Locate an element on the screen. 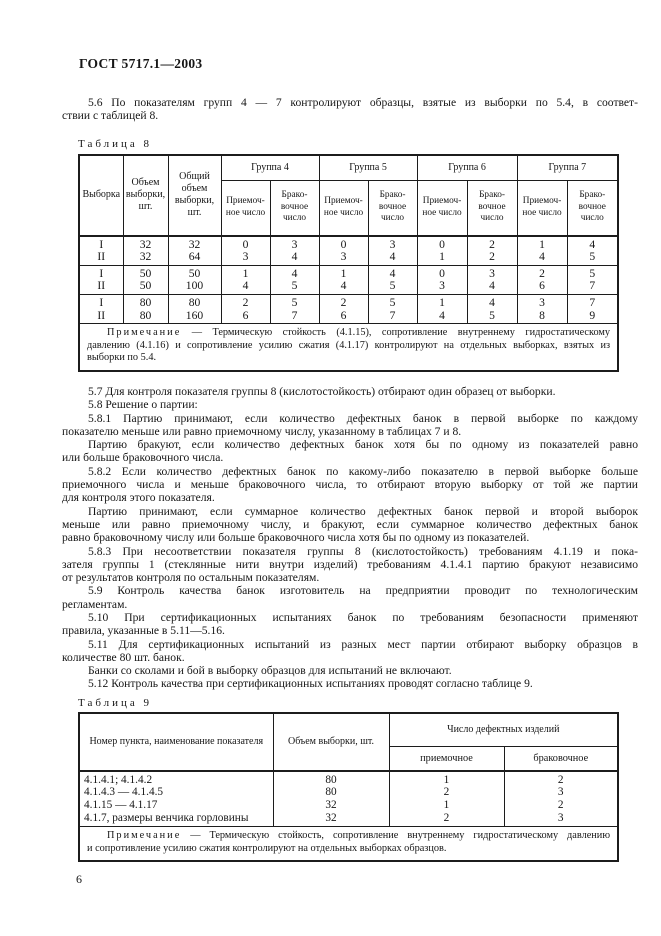 Image resolution: width=661 pixels, height=936 pixels. t8-group-4: Группа 4 is located at coordinates (270, 167).